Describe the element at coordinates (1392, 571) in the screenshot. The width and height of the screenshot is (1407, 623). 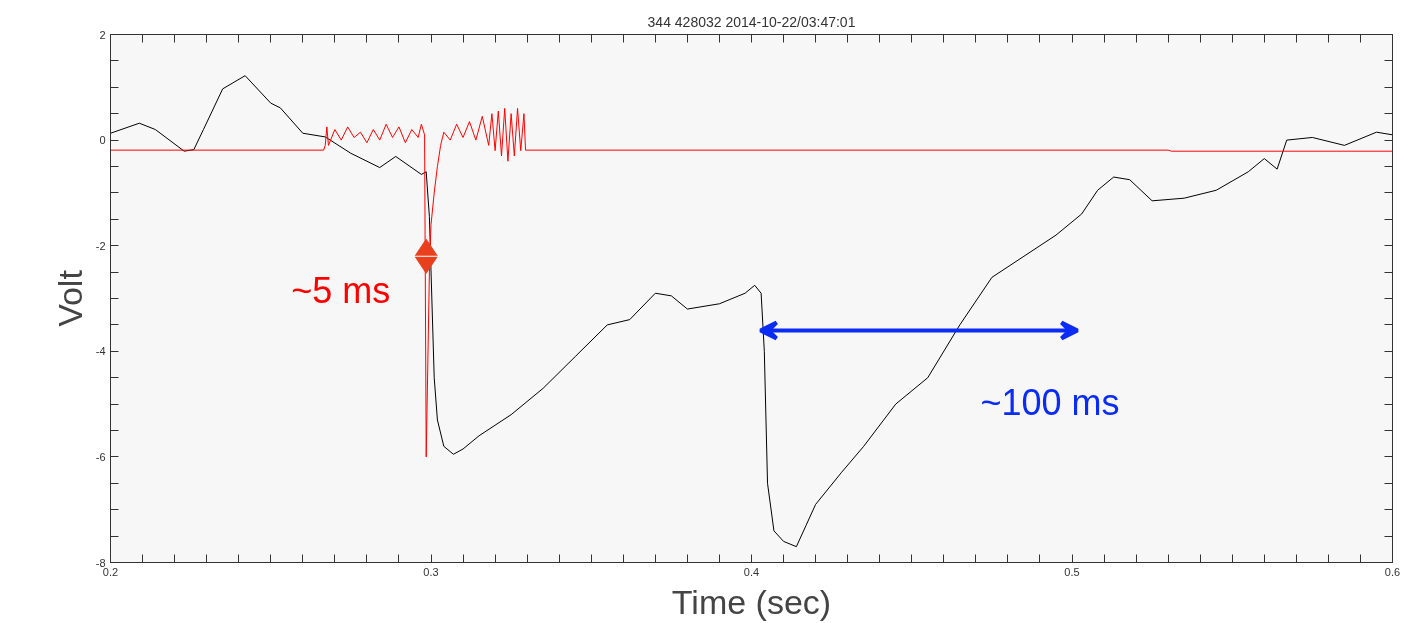
I see `x-tick-label: 0.6` at that location.